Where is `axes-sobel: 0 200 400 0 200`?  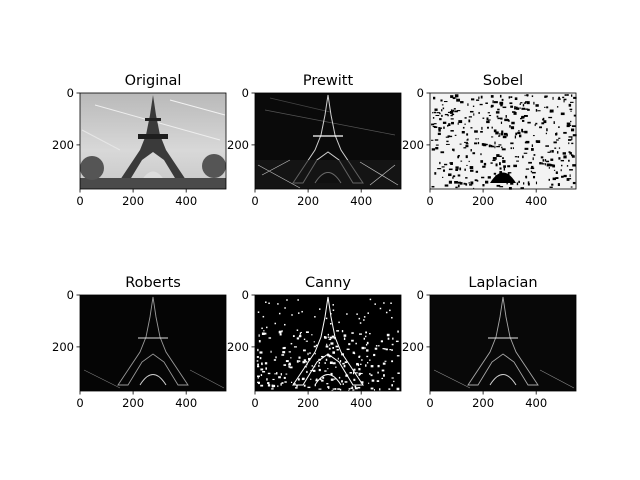 axes-sobel: 0 200 400 0 200 is located at coordinates (489, 147).